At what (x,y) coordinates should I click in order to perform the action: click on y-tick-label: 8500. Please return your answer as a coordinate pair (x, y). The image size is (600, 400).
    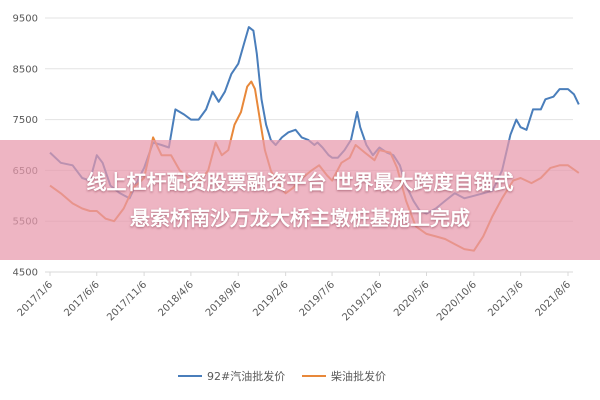
    Looking at the image, I should click on (25, 69).